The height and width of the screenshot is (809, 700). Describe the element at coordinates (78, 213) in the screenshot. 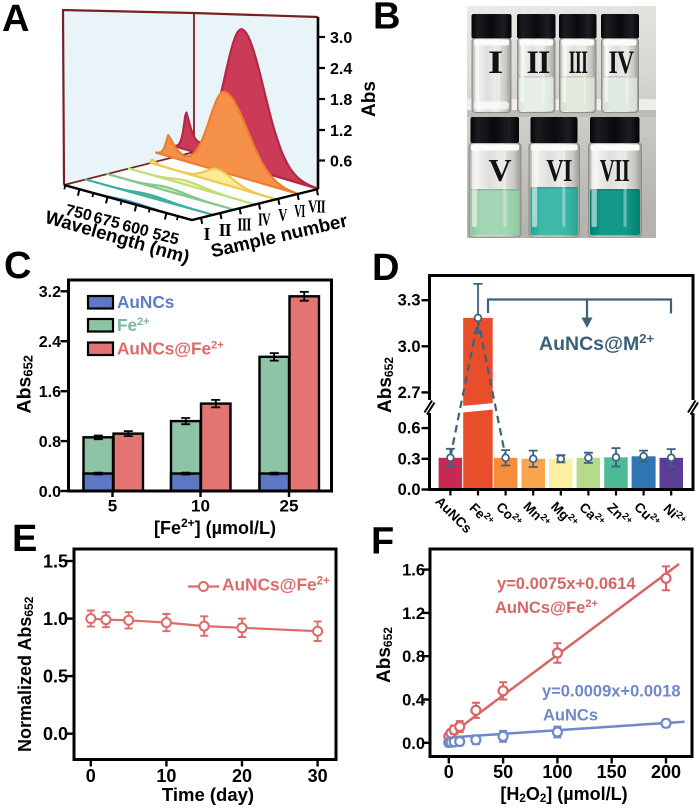

I see `svg-text: 750` at that location.